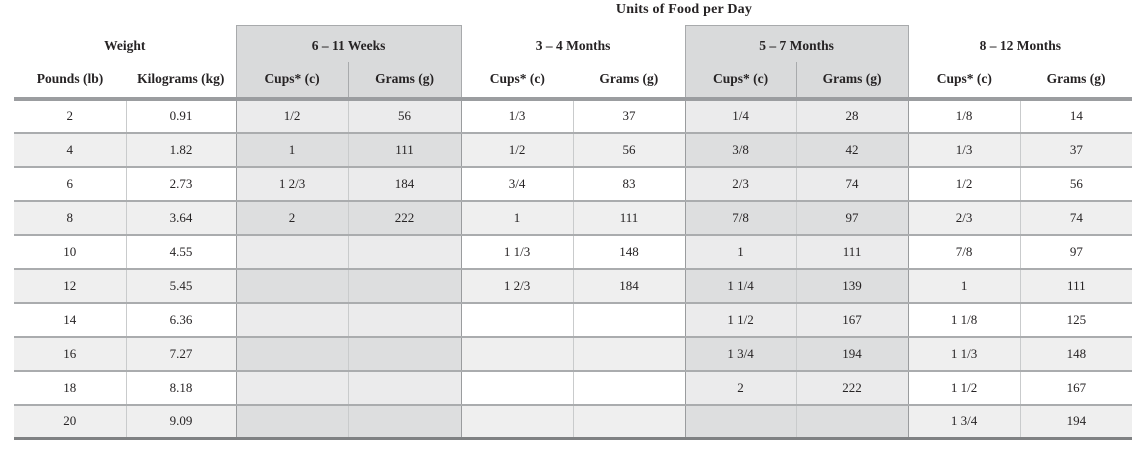  I want to click on cups-cell: 3/4, so click(517, 183).